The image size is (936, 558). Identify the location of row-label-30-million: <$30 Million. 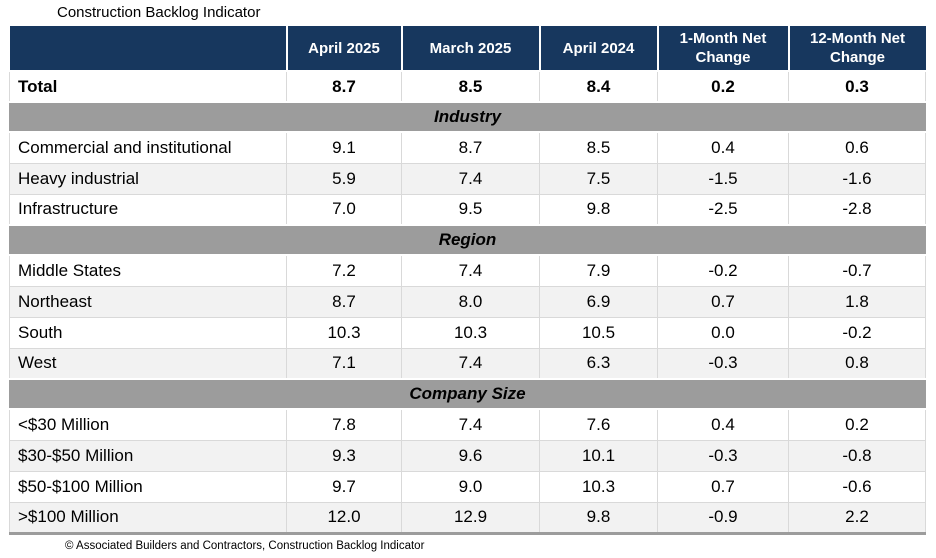
(148, 424).